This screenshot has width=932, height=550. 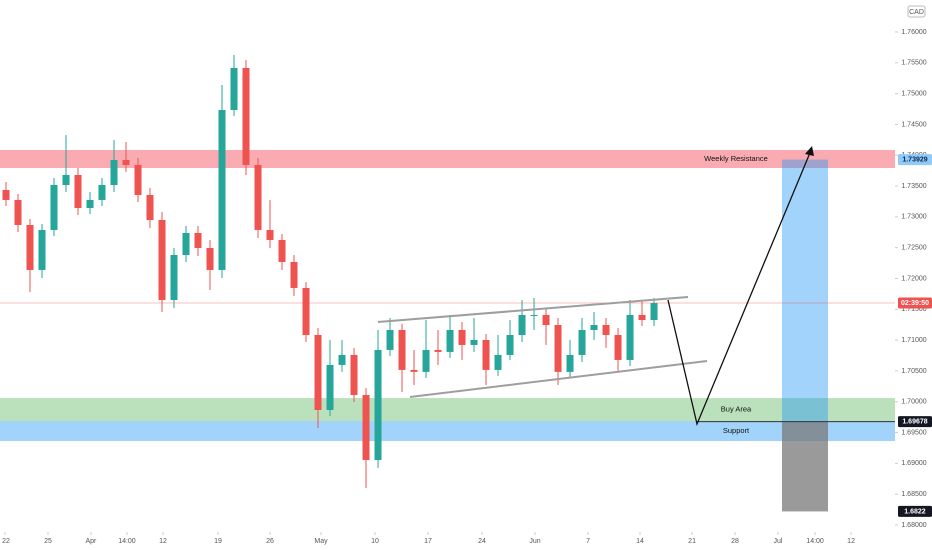 I want to click on x-tick-label: 14, so click(x=640, y=541).